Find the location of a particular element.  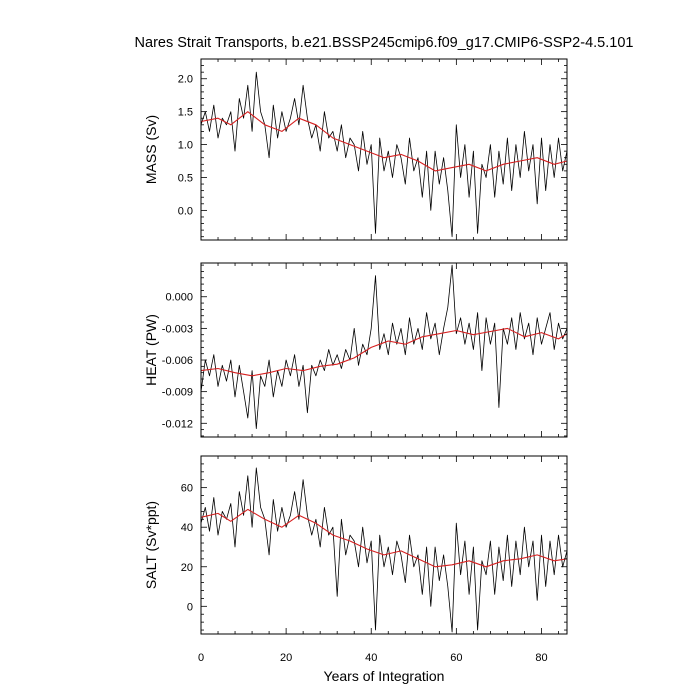

ytick-label-salt: 40 is located at coordinates (187, 528).